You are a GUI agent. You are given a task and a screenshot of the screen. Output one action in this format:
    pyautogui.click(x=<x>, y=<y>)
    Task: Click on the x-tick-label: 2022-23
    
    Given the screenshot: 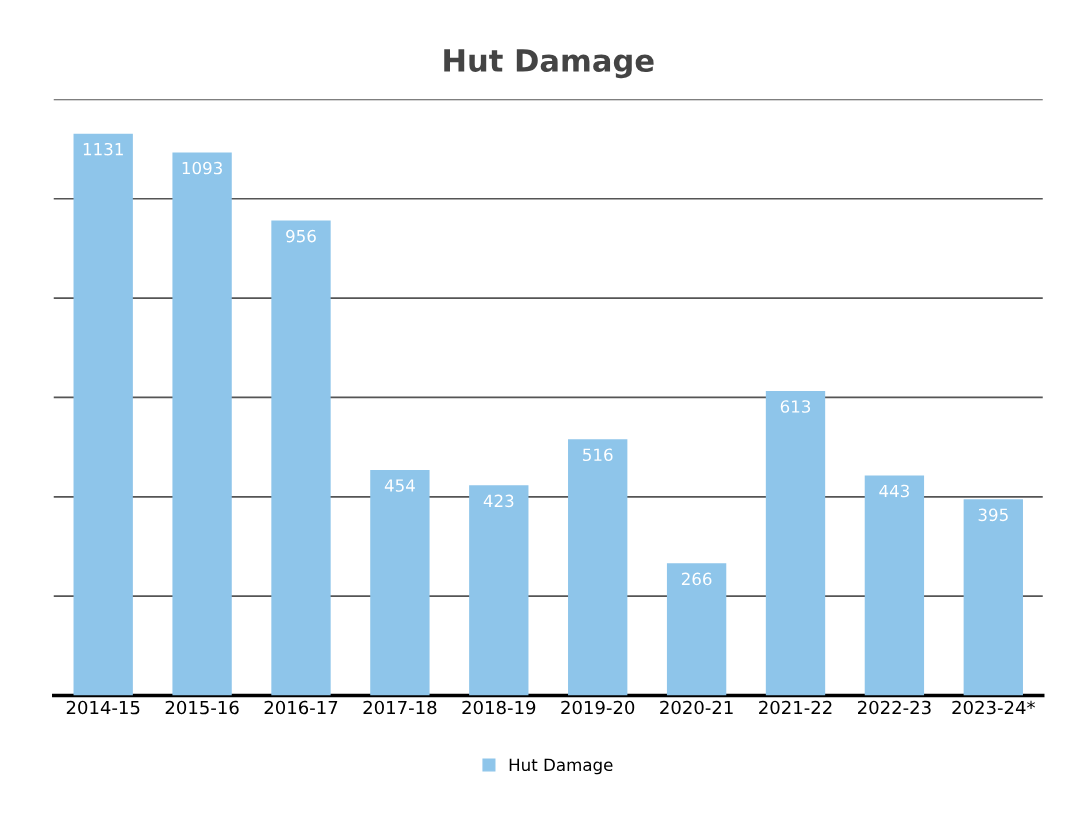 What is the action you would take?
    pyautogui.click(x=894, y=707)
    